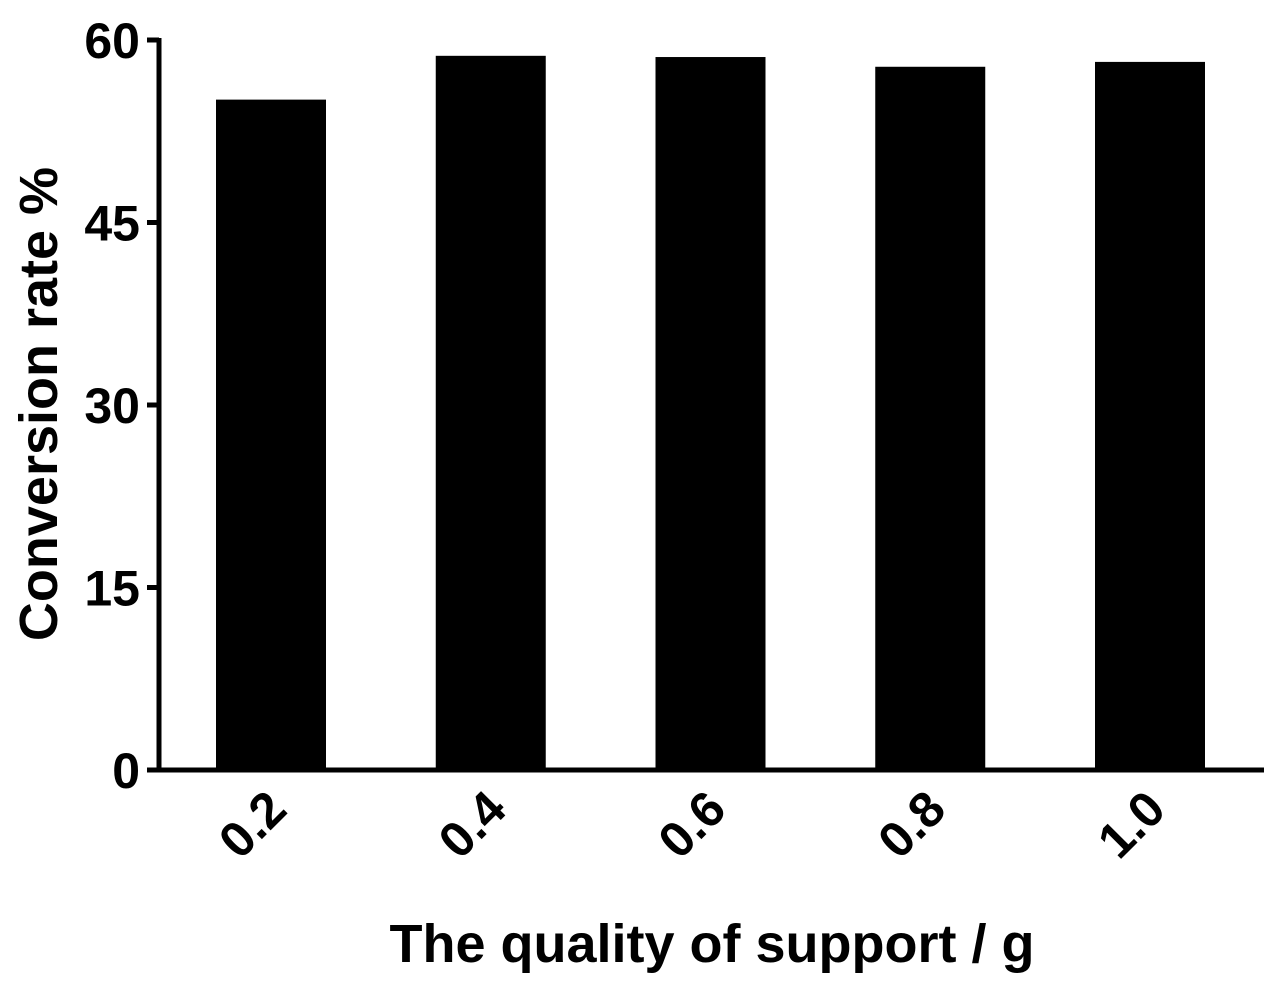 This screenshot has width=1276, height=989. Describe the element at coordinates (112, 406) in the screenshot. I see `y-tick-label: 30` at that location.